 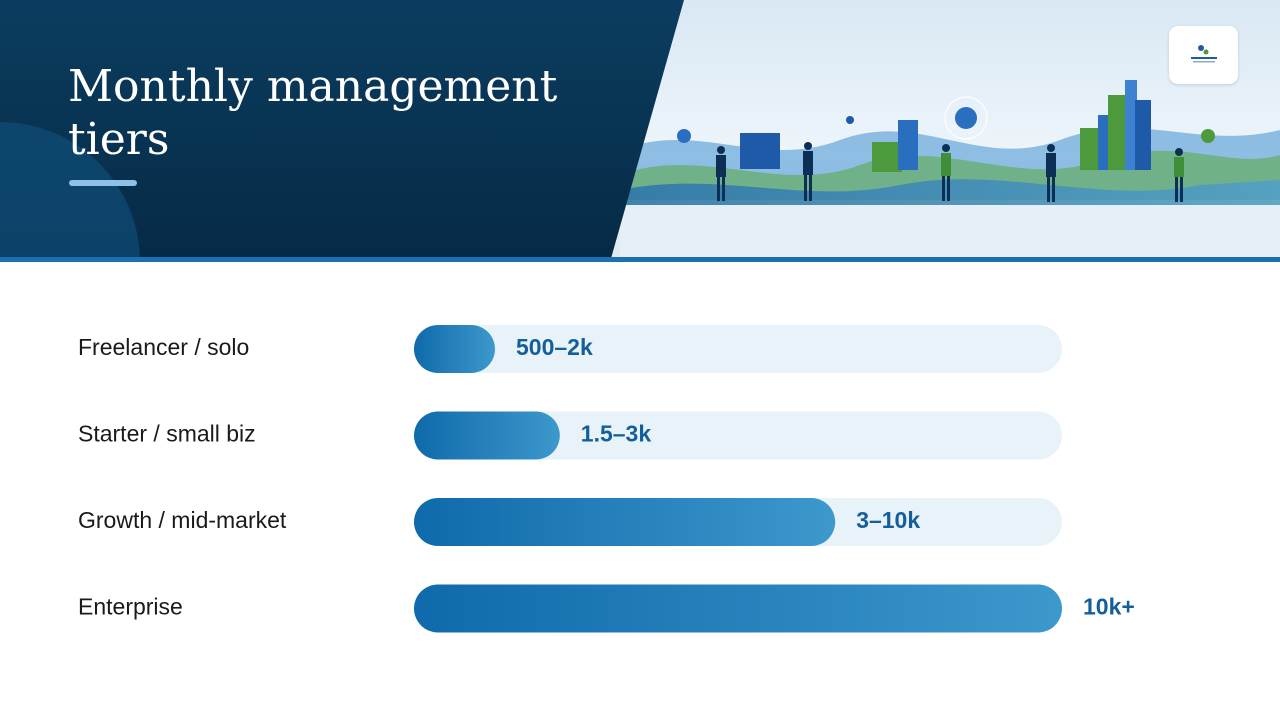 What do you see at coordinates (130, 607) in the screenshot?
I see `category-label: Enterprise` at bounding box center [130, 607].